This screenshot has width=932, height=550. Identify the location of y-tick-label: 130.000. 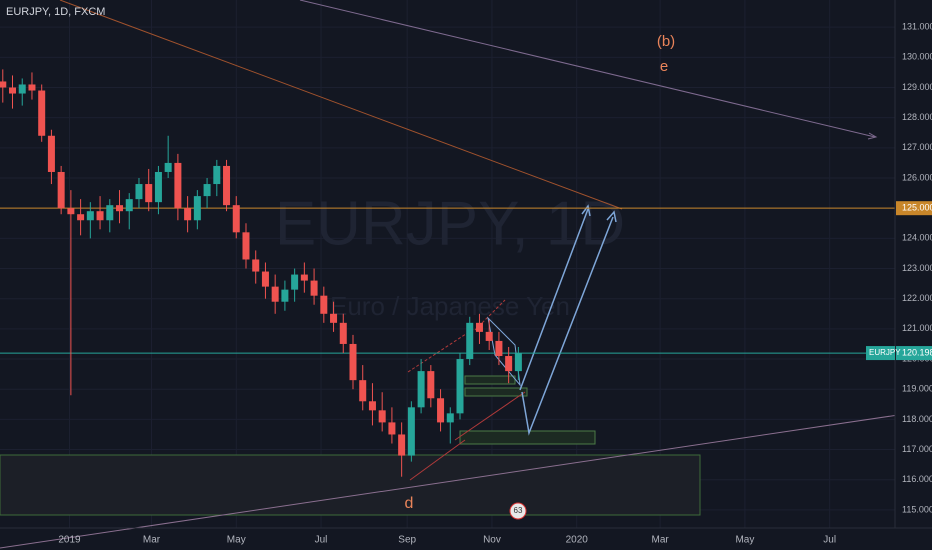
(917, 57).